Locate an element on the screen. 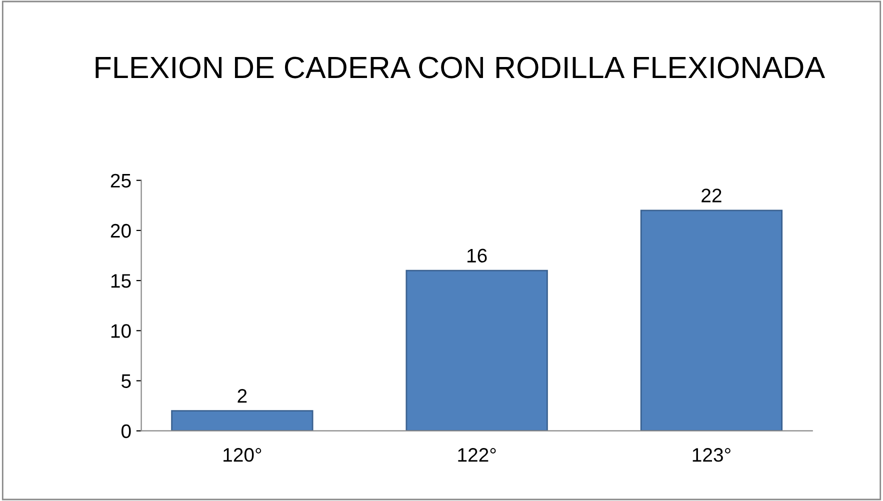  y-tick-label: 15 is located at coordinates (121, 281).